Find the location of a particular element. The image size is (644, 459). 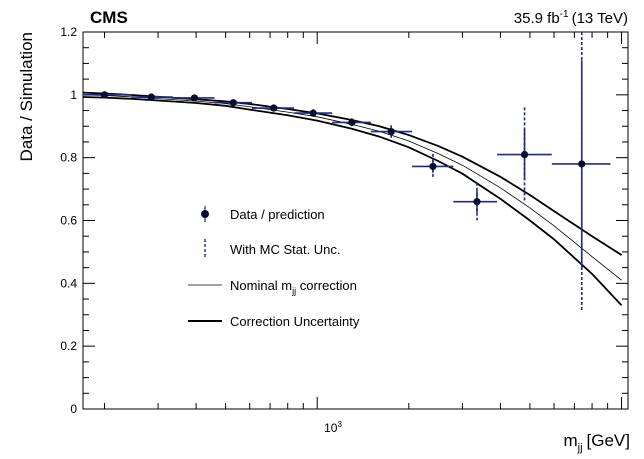

luminosity-label: 35.9 fb-1 (13 TeV) is located at coordinates (571, 18).